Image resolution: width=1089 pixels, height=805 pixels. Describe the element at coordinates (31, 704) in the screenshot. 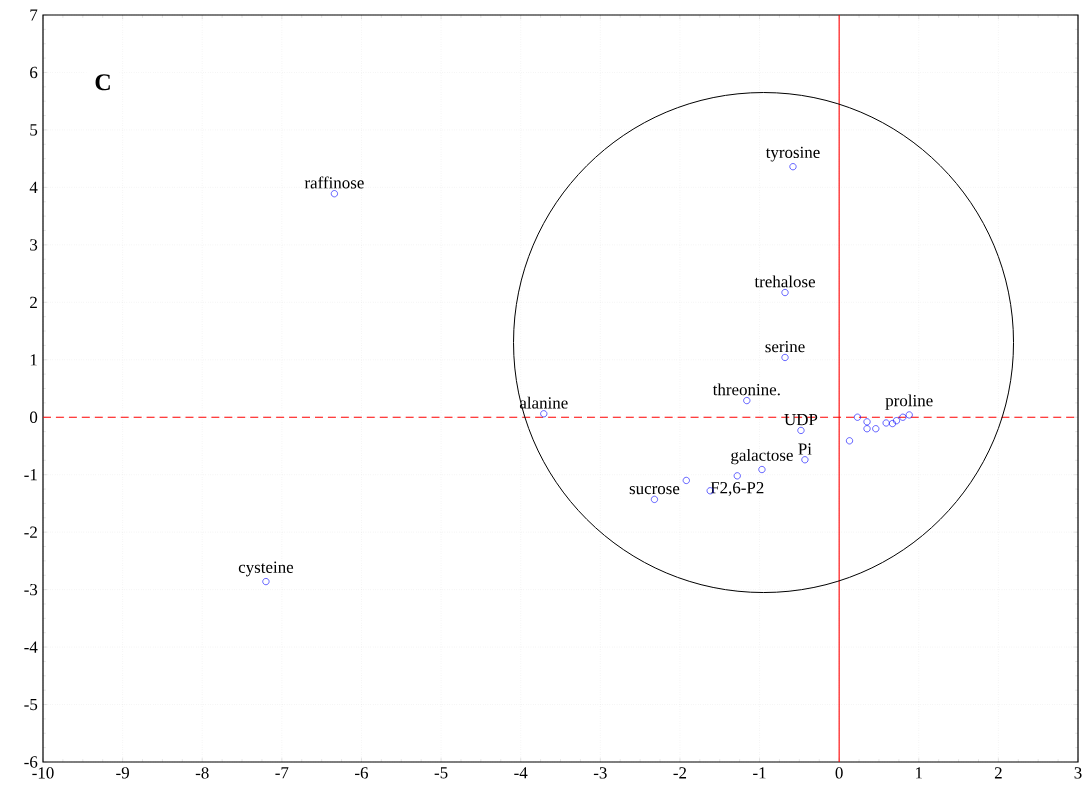

I see `y-tick-label: -5` at that location.